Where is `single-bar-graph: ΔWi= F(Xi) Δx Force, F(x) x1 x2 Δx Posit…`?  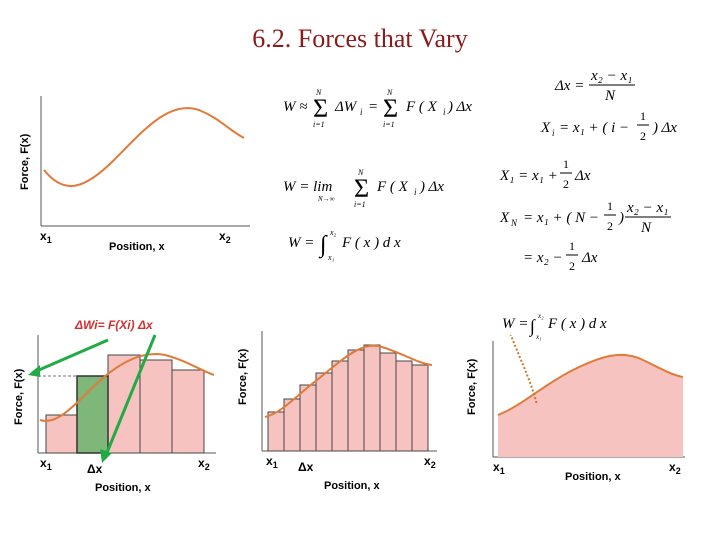
single-bar-graph: ΔWi= F(Xi) Δx Force, F(x) x1 x2 Δx Posit… is located at coordinates (114, 406).